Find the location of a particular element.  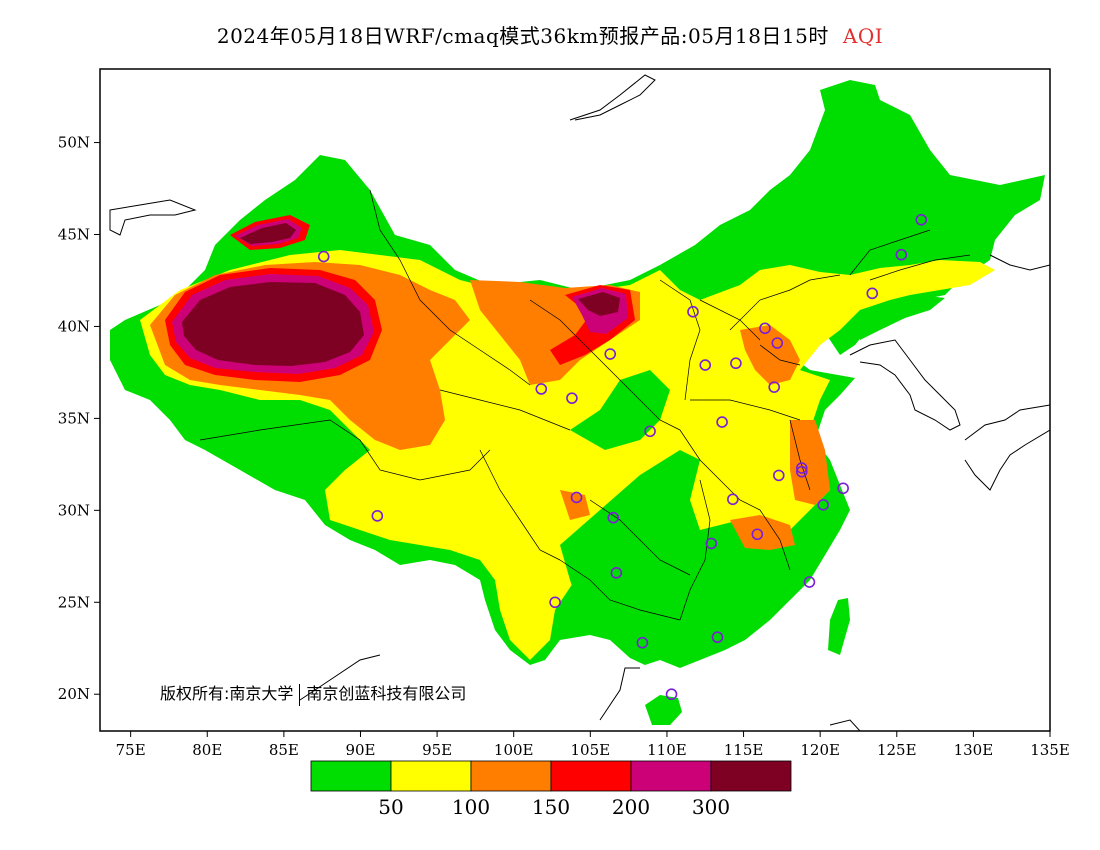

region-orange-sichuan is located at coordinates (575, 505).